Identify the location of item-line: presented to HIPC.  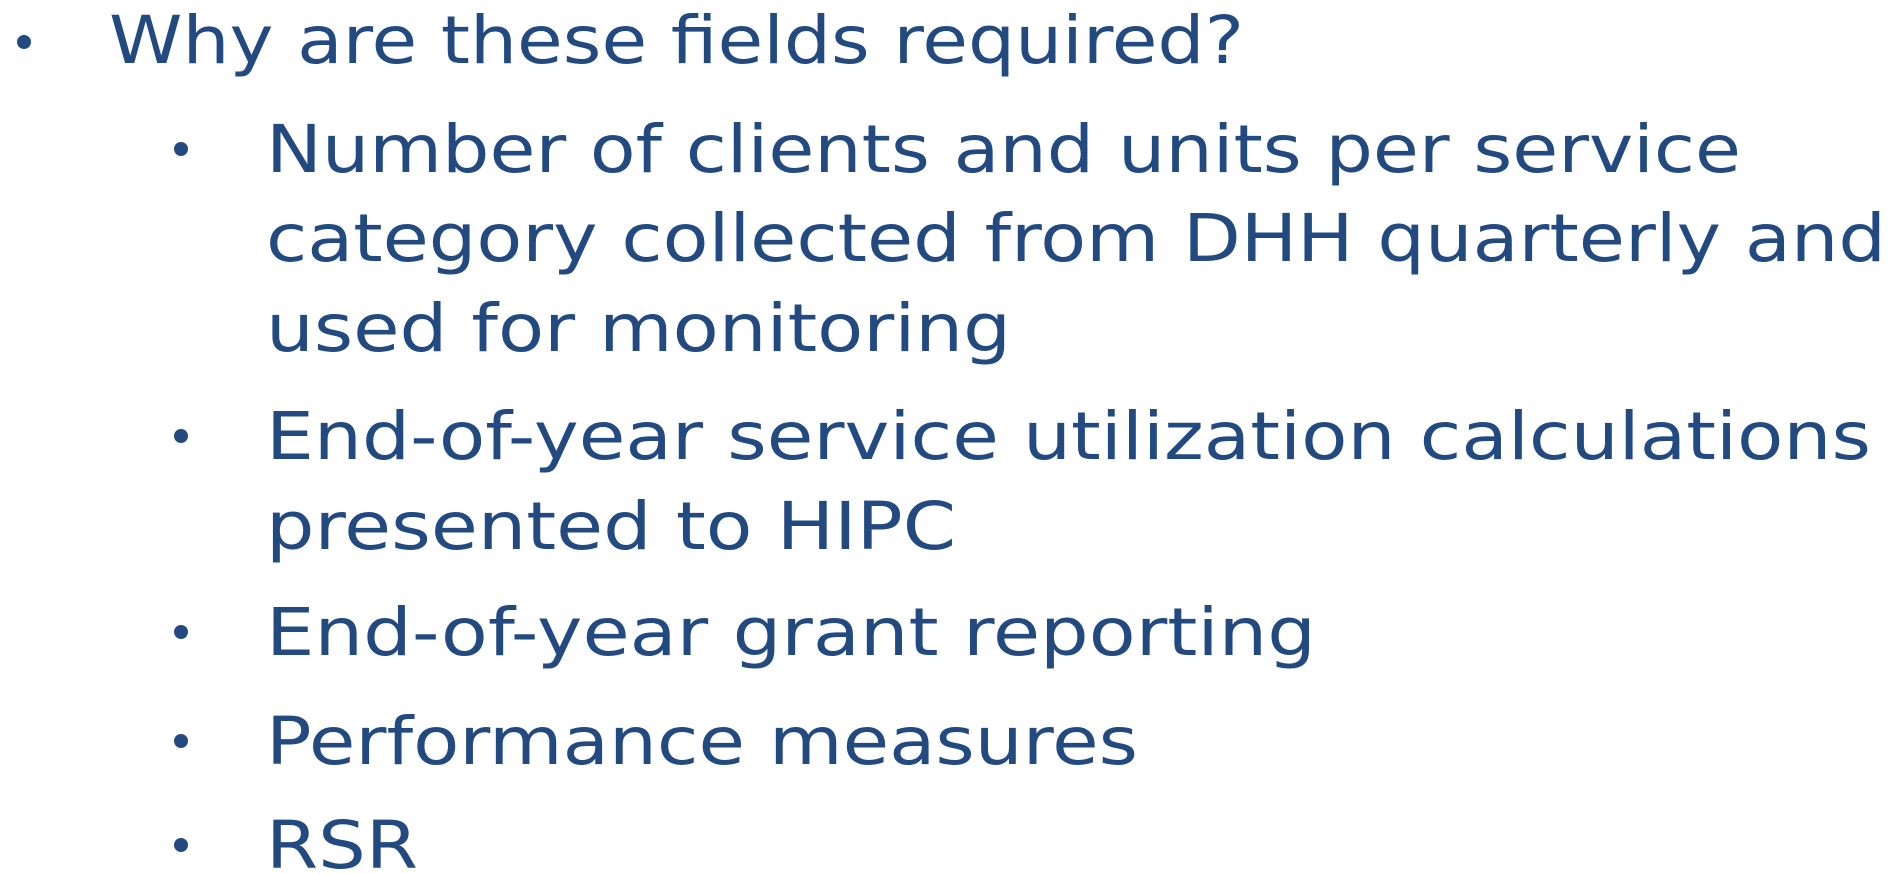
(611, 526).